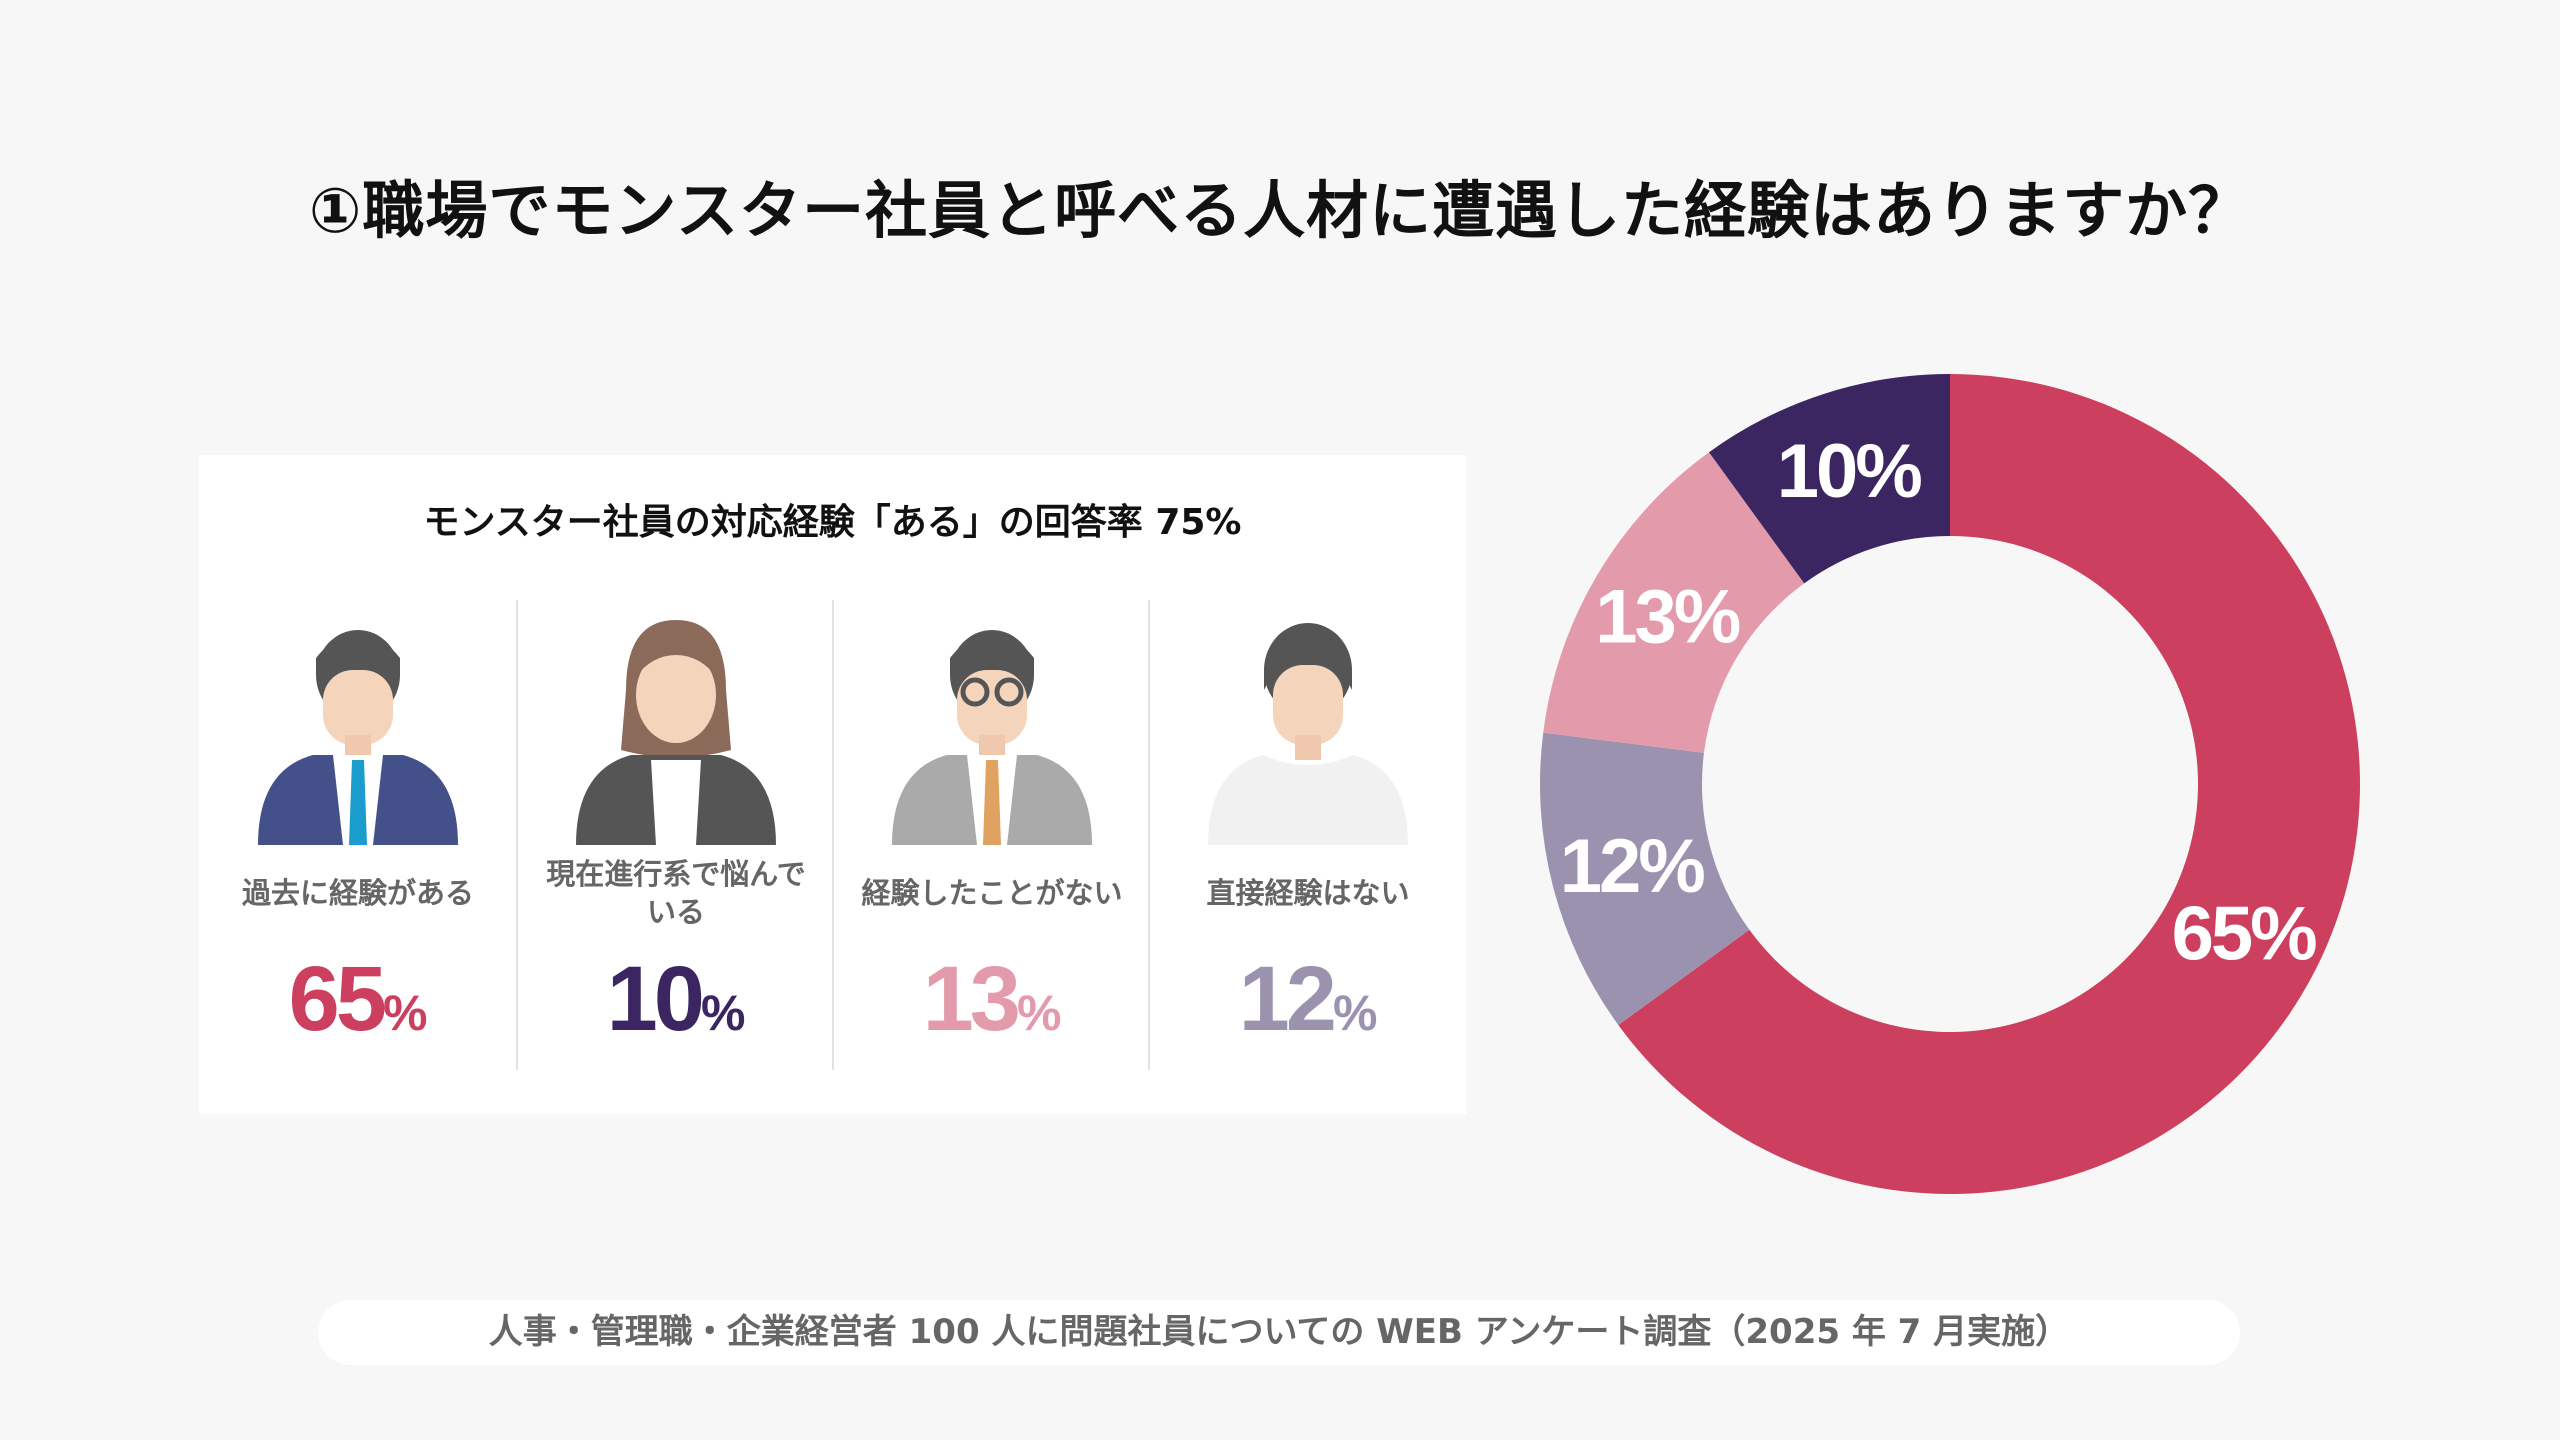 Image resolution: width=2560 pixels, height=1440 pixels. What do you see at coordinates (1667, 617) in the screenshot?
I see `slice-label: 13%` at bounding box center [1667, 617].